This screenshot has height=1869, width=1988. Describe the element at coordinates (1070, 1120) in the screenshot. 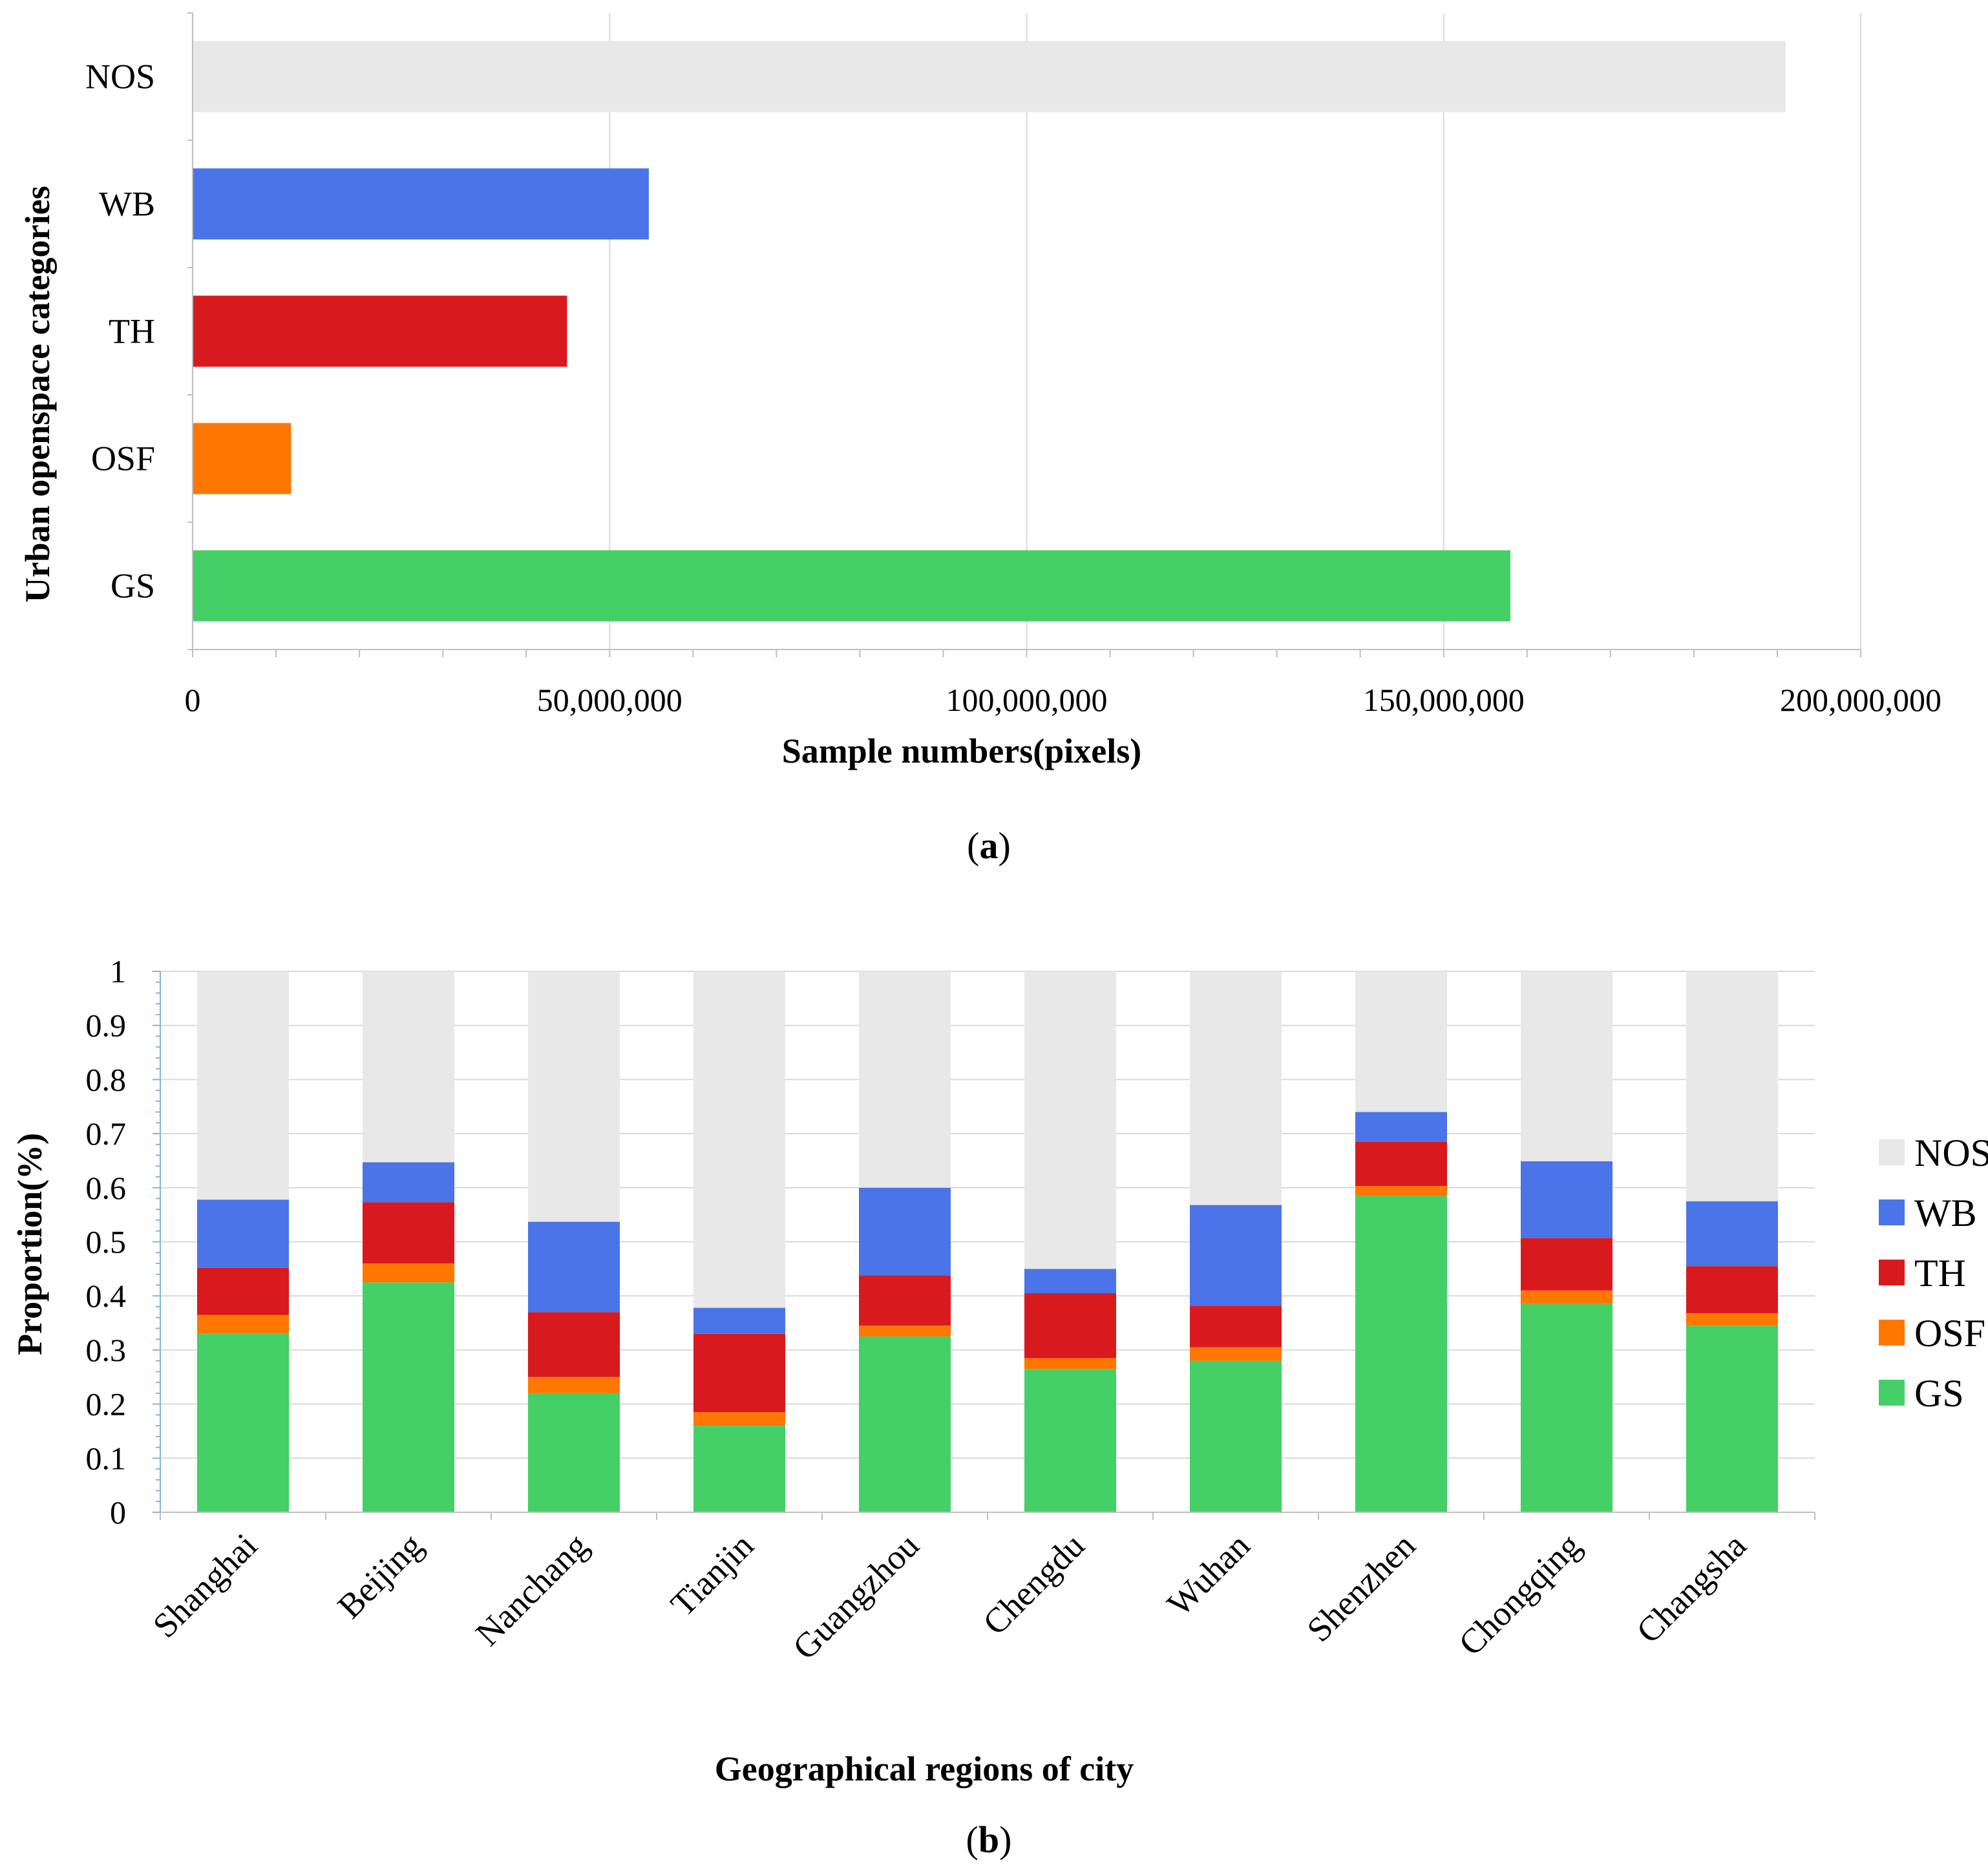

I see `chart-b-bar-chengdu-nos` at that location.